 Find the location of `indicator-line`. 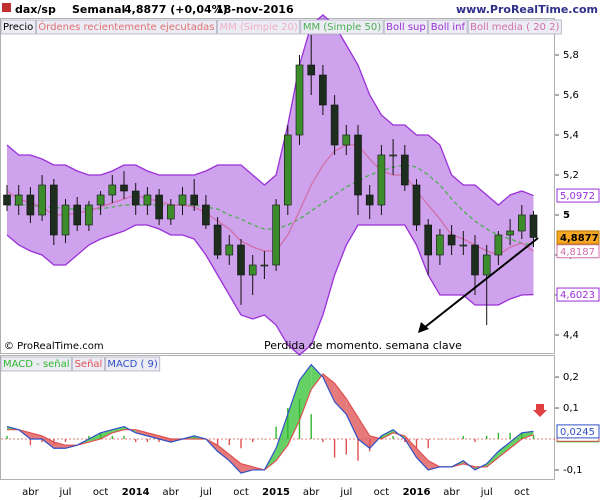

indicator-line is located at coordinates (270, 205).